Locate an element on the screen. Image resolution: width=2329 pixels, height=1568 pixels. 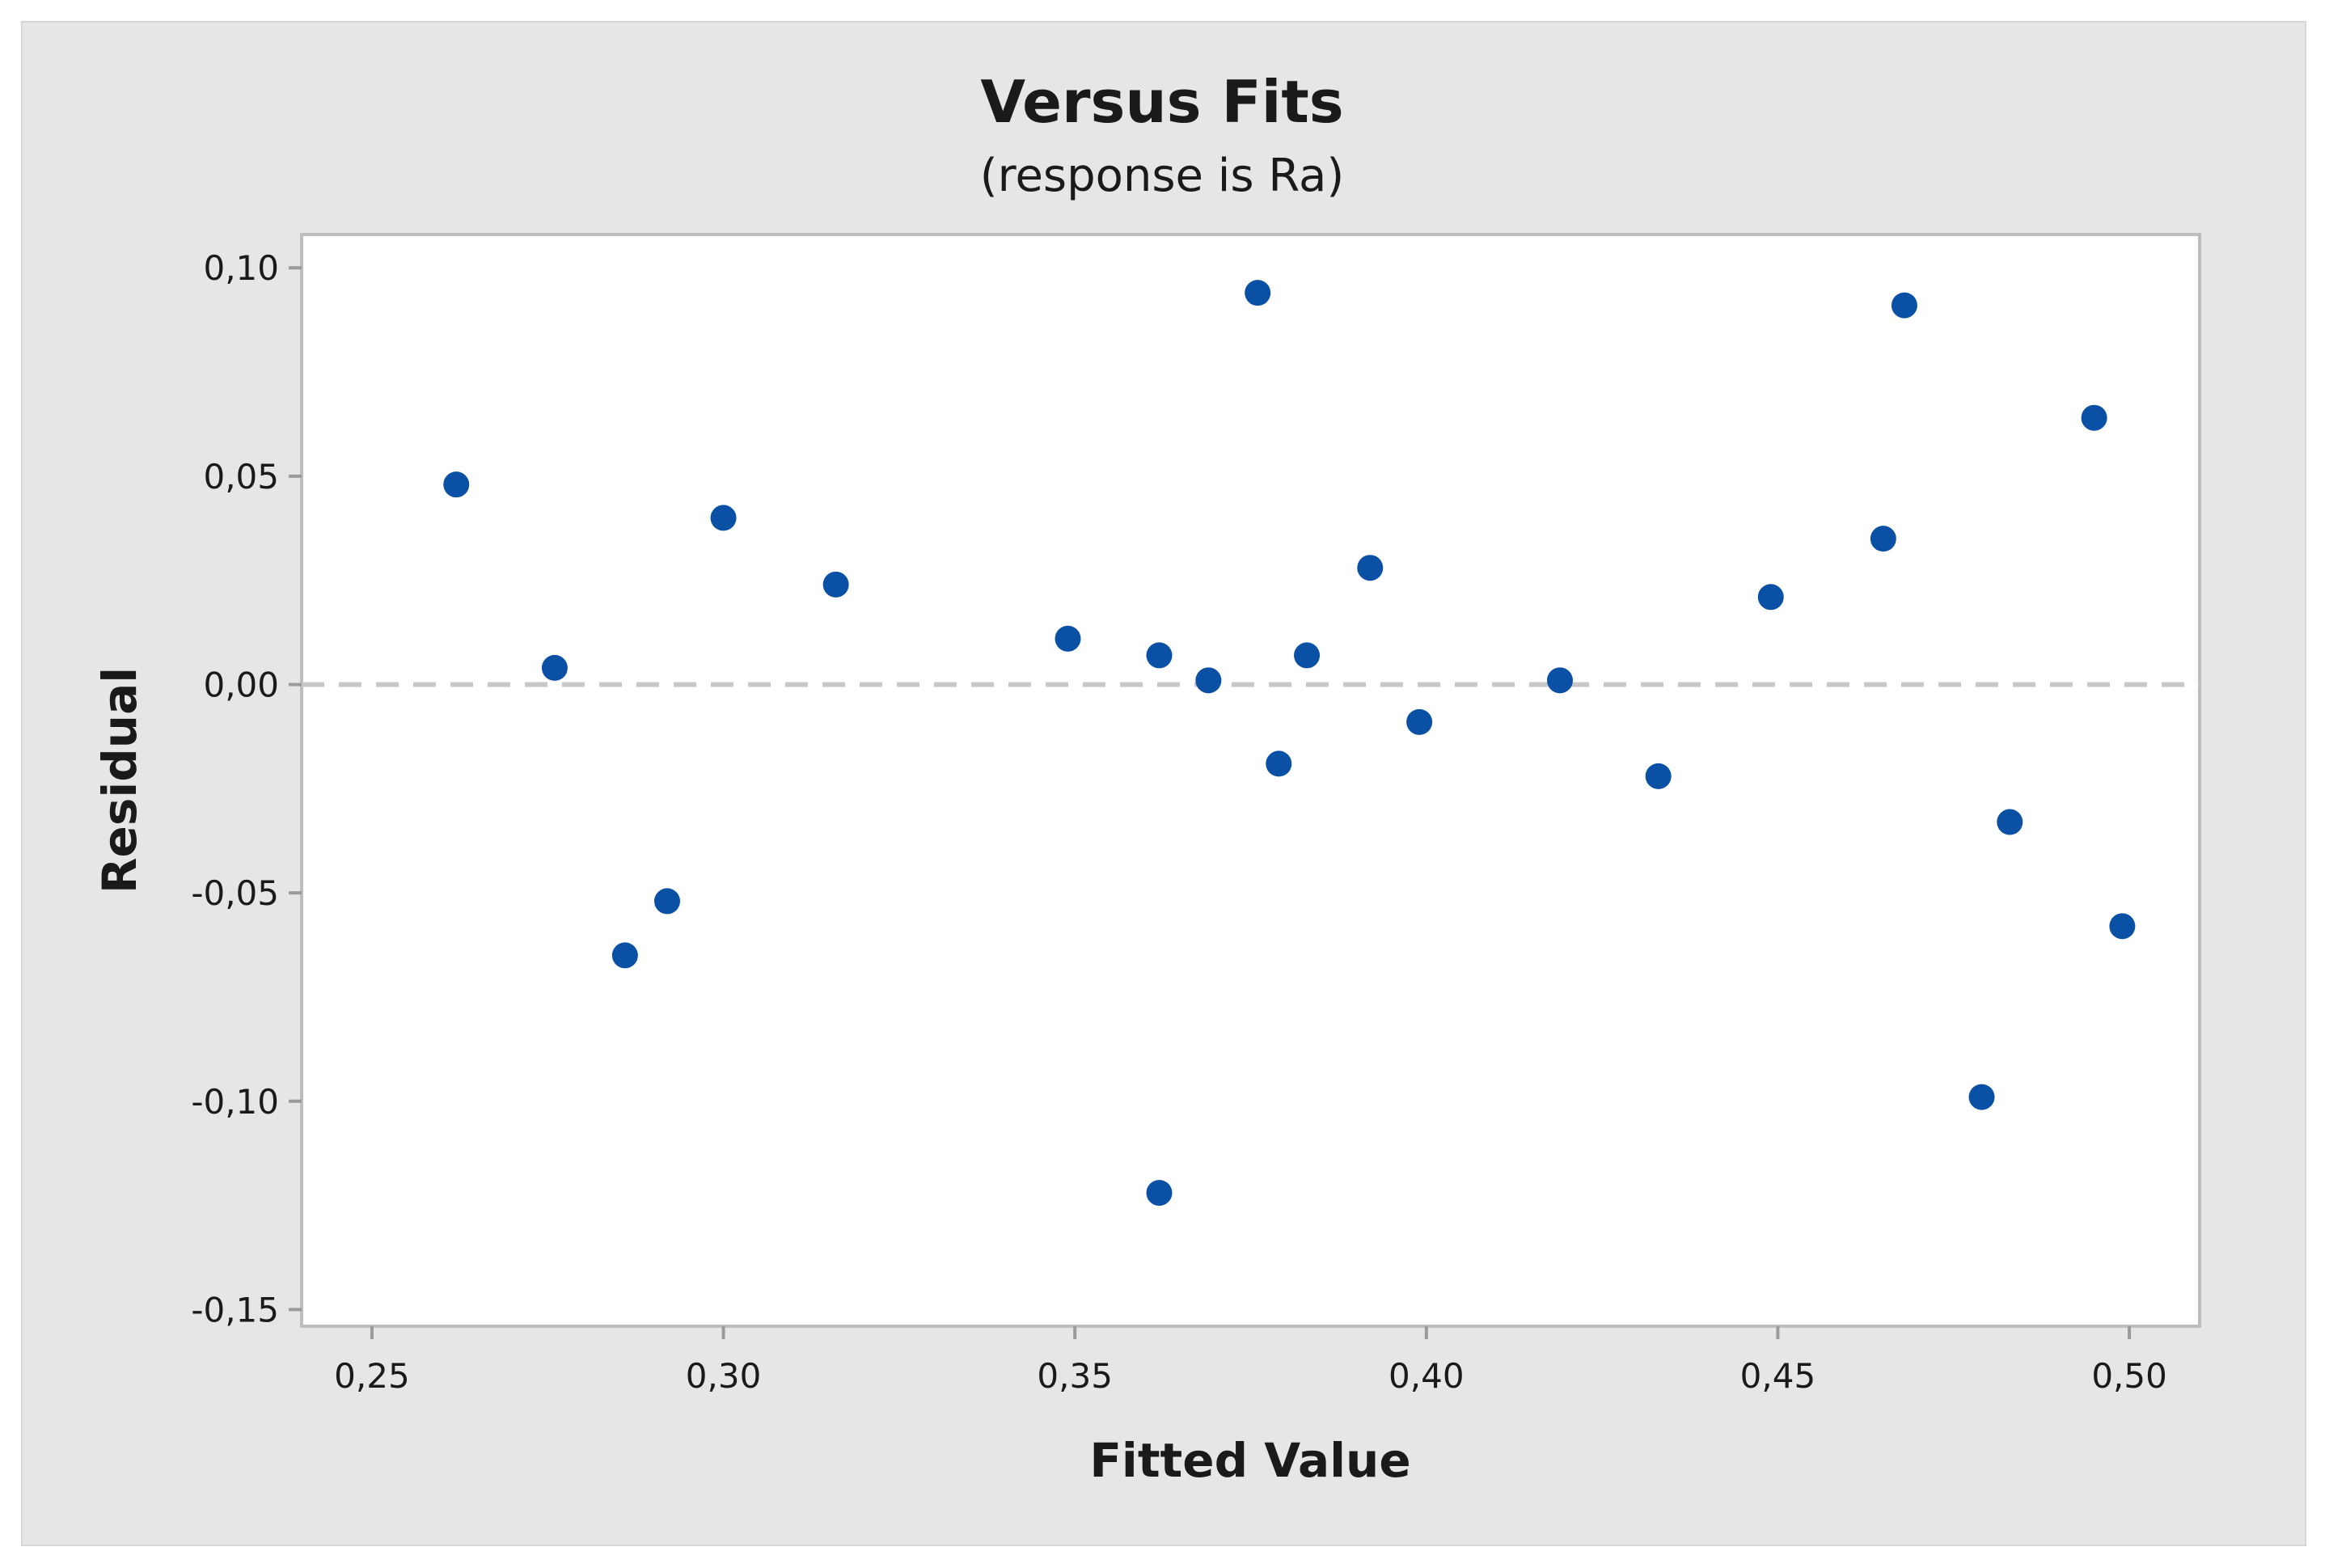
x-tick-label: 0,50 is located at coordinates (2129, 1376).